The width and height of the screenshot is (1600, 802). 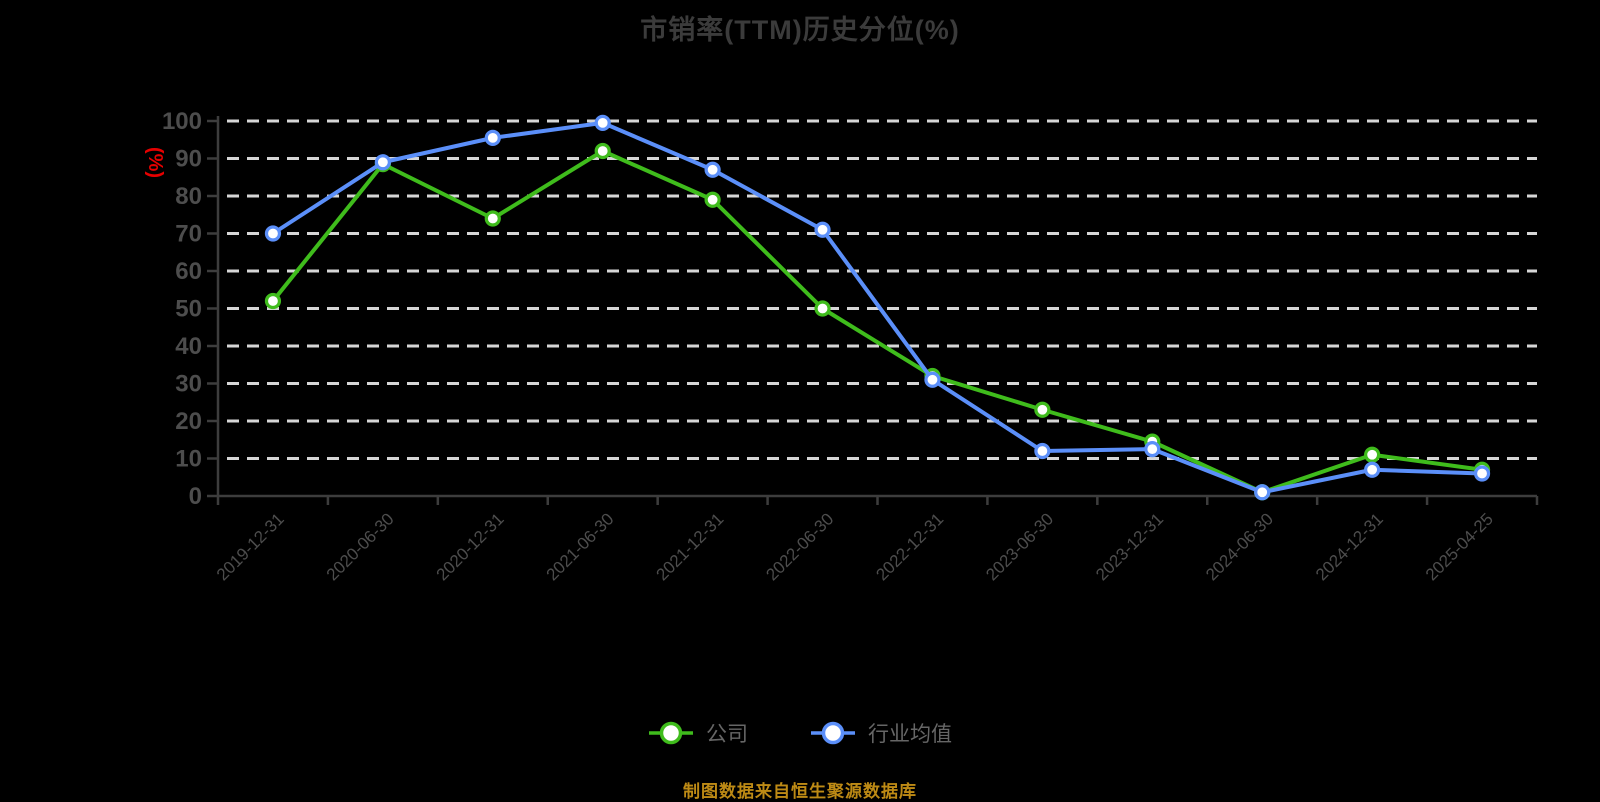 What do you see at coordinates (188, 309) in the screenshot?
I see `y-axis-tick-label: 50` at bounding box center [188, 309].